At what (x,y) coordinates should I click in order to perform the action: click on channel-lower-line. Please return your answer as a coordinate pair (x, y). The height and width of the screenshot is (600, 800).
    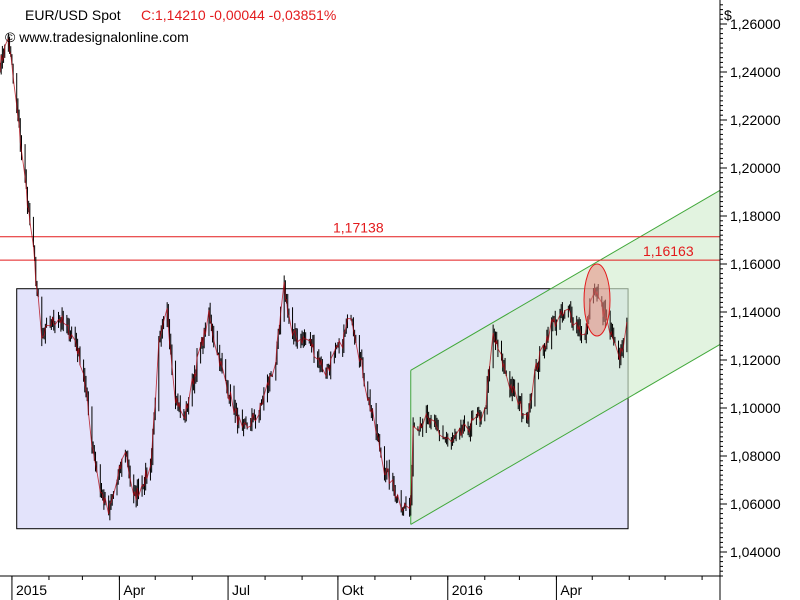
    Looking at the image, I should click on (565, 434).